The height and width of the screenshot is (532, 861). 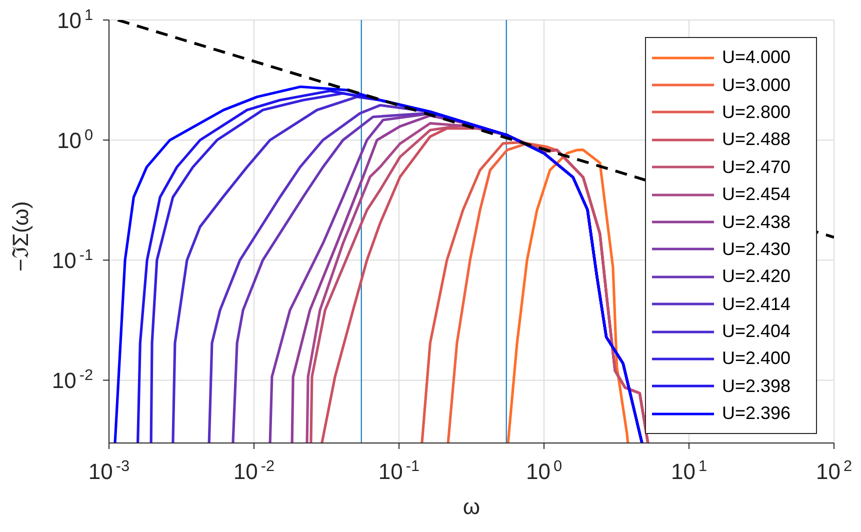 I want to click on y-tick-label: 10$^{-1}$, so click(x=72, y=260).